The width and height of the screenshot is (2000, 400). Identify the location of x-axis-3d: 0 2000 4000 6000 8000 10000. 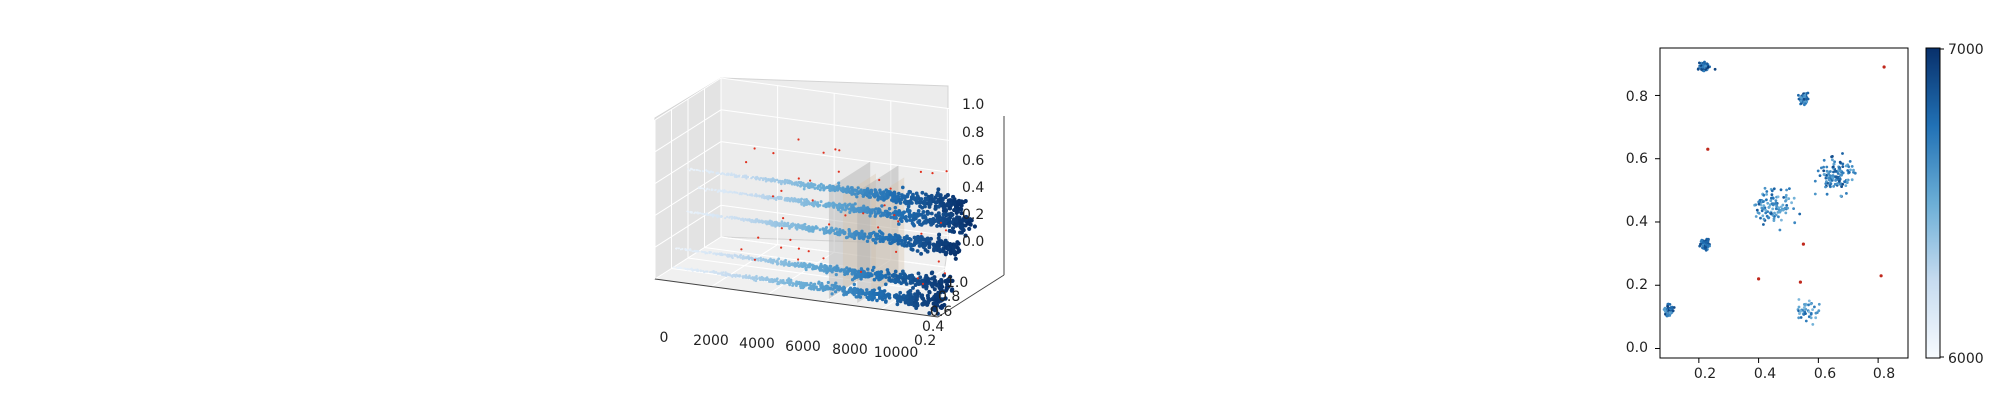
(789, 345).